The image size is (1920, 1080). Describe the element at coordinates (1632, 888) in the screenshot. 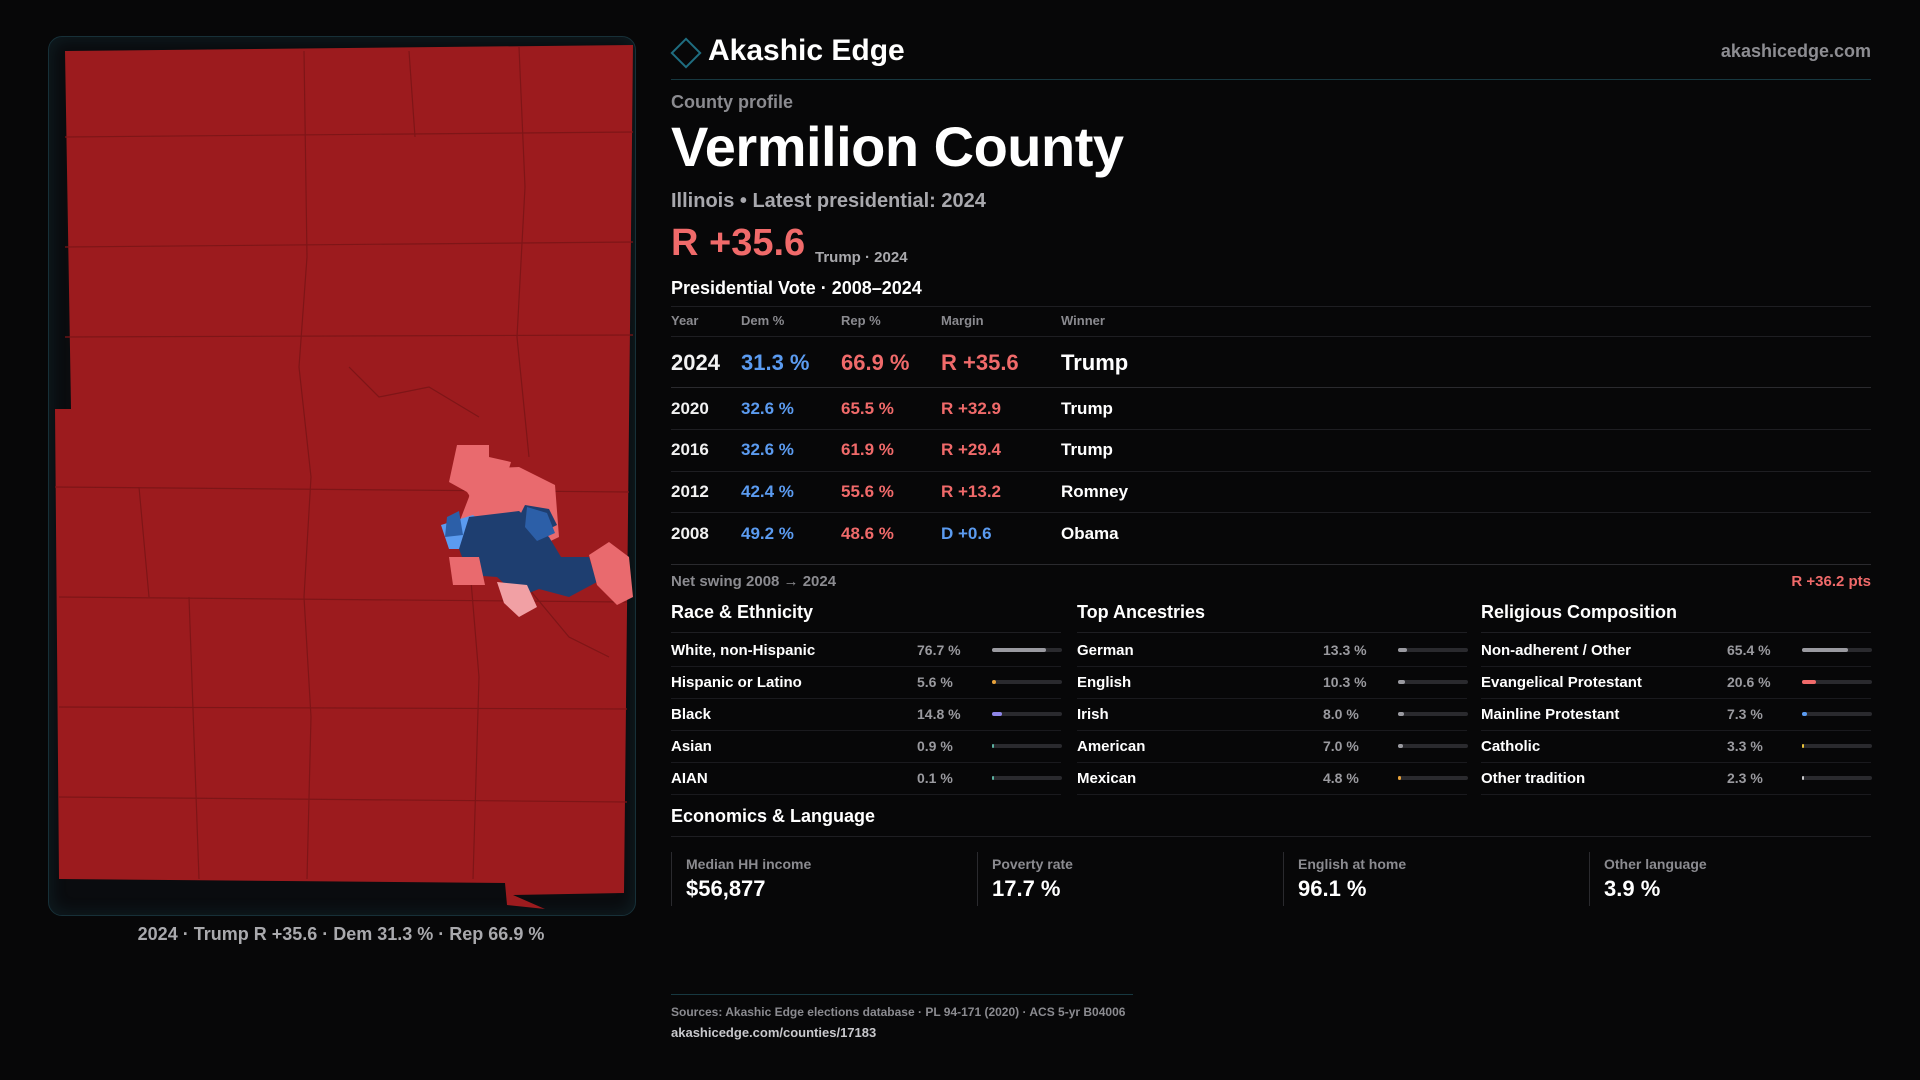

I see `stat-value: 3.9 %` at that location.